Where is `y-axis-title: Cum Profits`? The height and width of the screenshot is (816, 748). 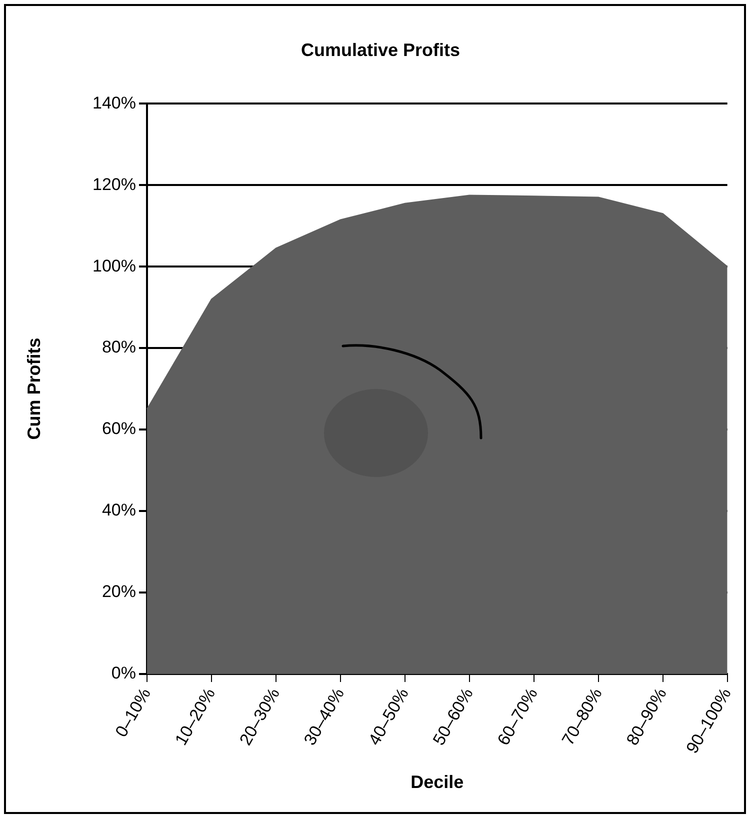 y-axis-title: Cum Profits is located at coordinates (34, 389).